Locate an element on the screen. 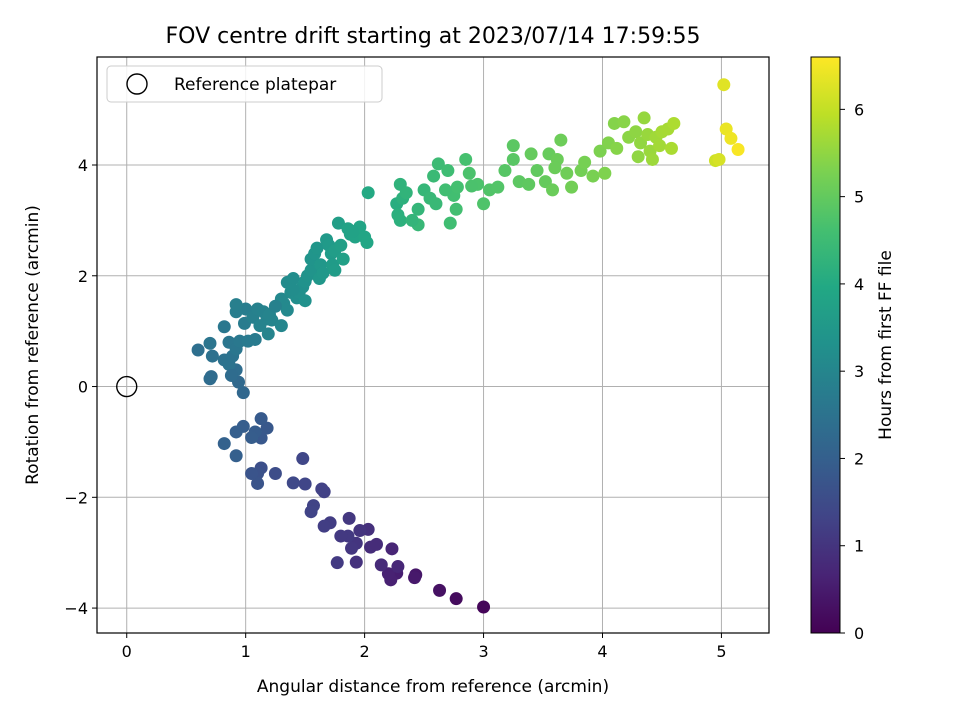 The height and width of the screenshot is (724, 960). y-tick-label: −4 is located at coordinates (76, 608).